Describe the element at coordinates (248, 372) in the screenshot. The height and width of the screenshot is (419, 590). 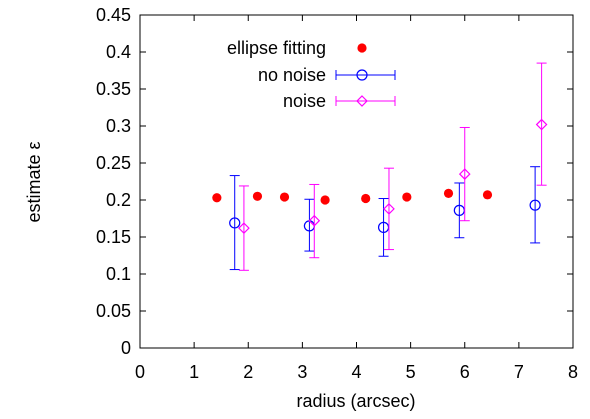
I see `x-tick-label: 2` at that location.